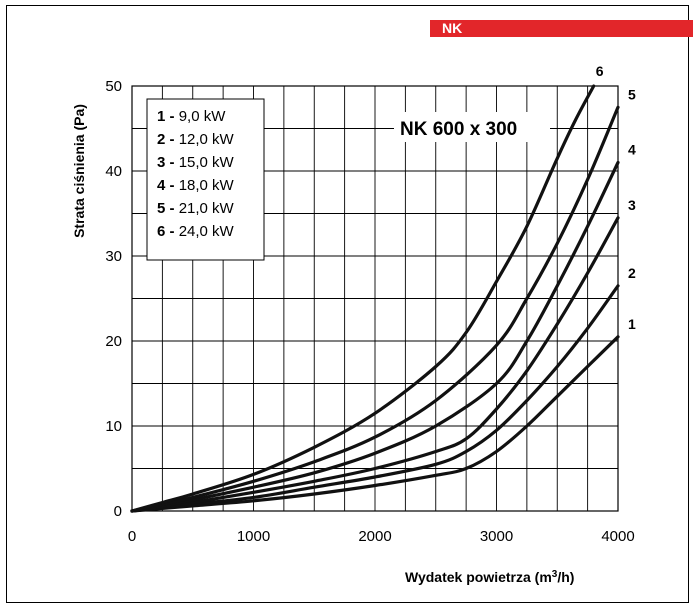 The height and width of the screenshot is (608, 696). I want to click on legend-entry-2: 2 - 12,0 kW, so click(196, 139).